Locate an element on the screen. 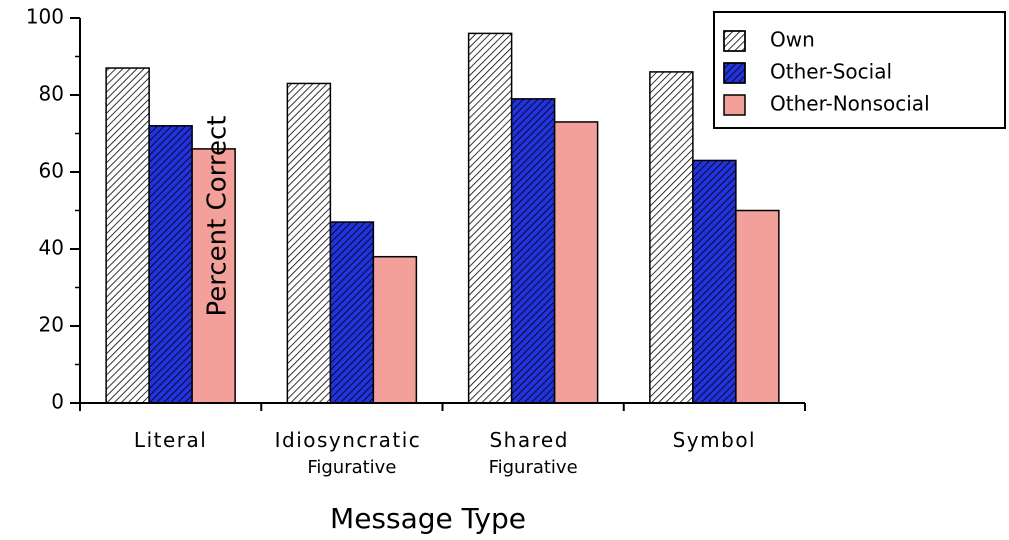  legend-label: Other-Nonsocial is located at coordinates (850, 104).